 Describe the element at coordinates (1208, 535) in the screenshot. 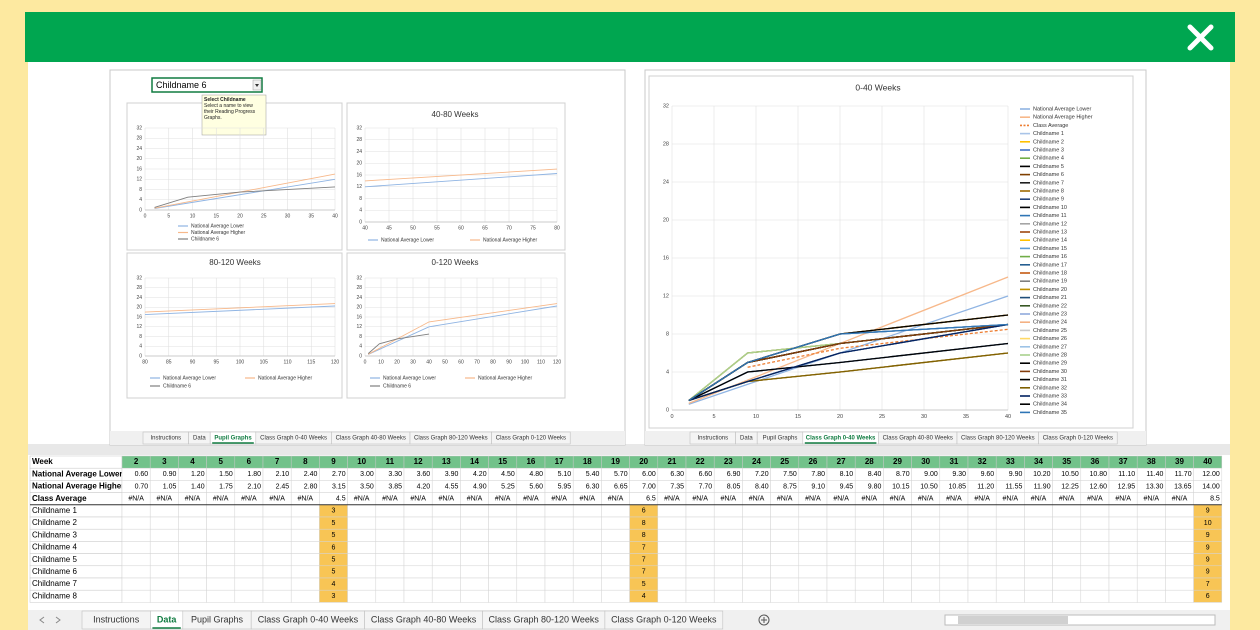

I see `cell-value: 9` at that location.